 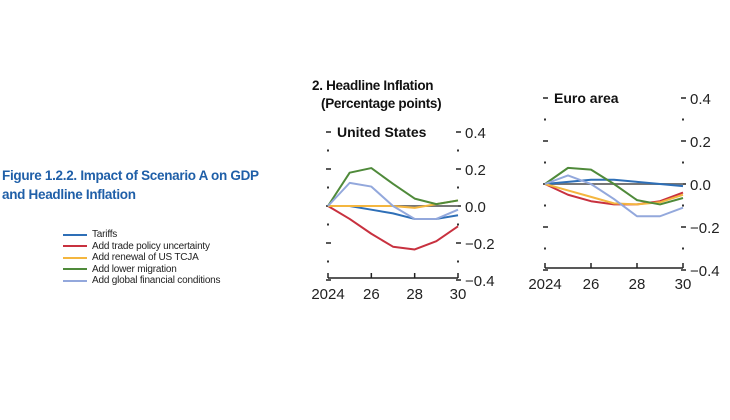 I want to click on legend-item: Add renewal of US TCJA, so click(x=141, y=258).